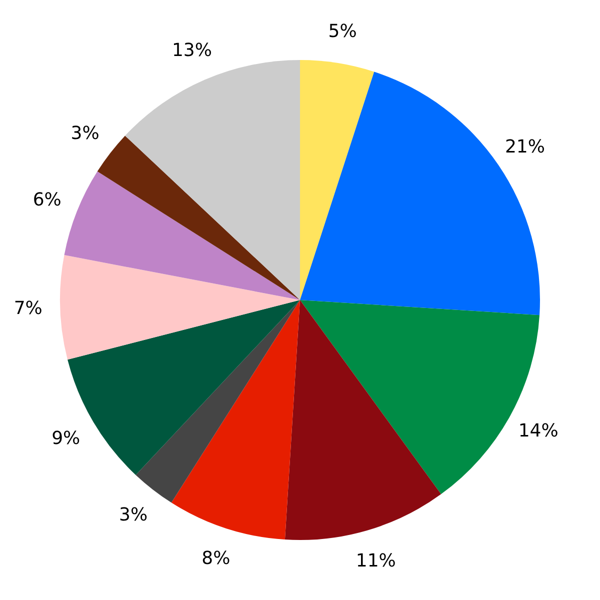 This screenshot has height=600, width=600. Describe the element at coordinates (376, 561) in the screenshot. I see `data-label: 11%` at that location.